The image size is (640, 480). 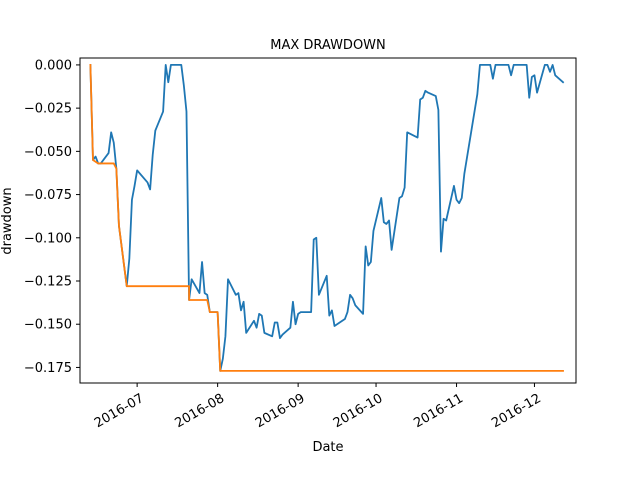 I want to click on y-tick-label: −0.125, so click(x=48, y=282).